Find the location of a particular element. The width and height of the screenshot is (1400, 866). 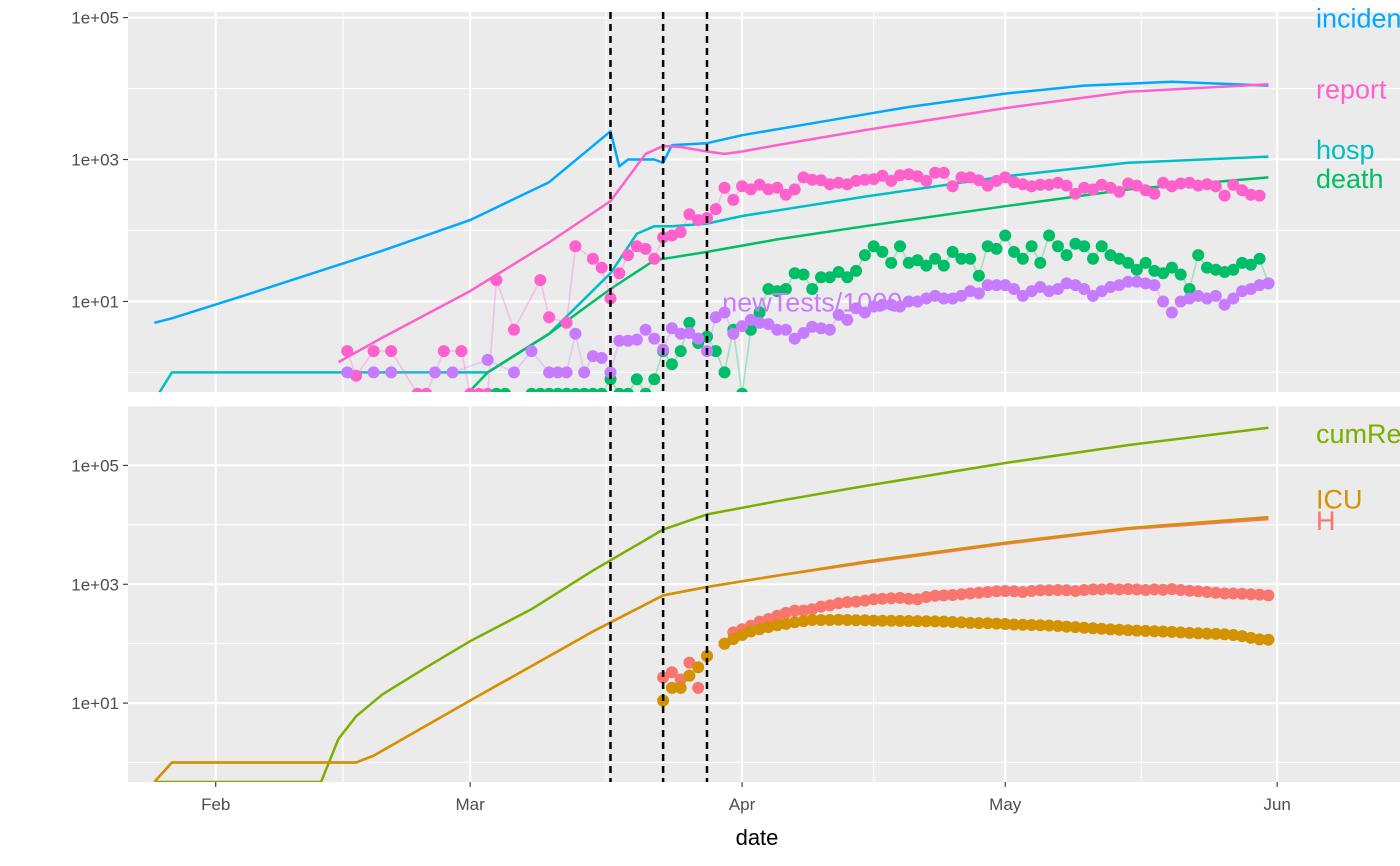

x-tick-label: Apr is located at coordinates (742, 804).